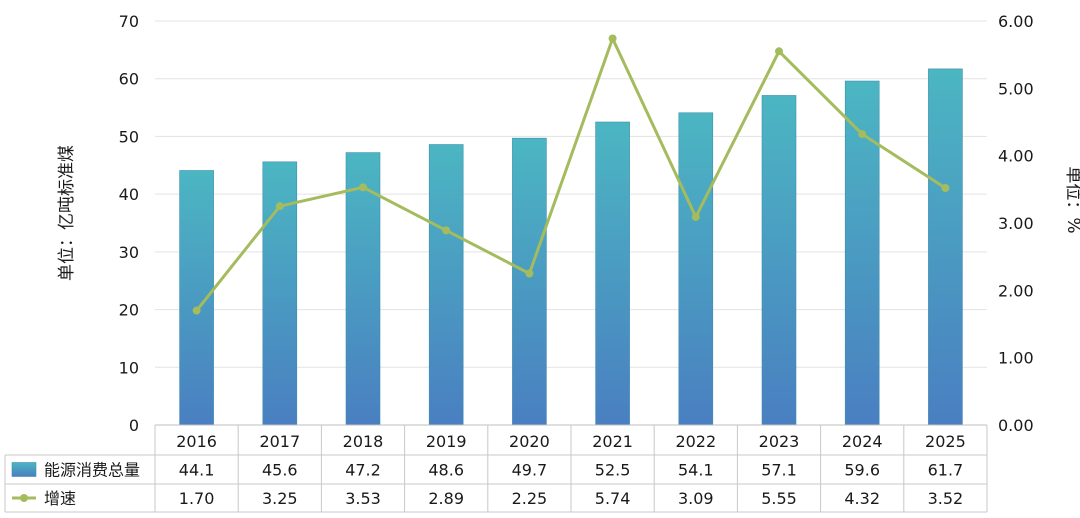 This screenshot has height=518, width=1080. I want to click on point-2025, so click(945, 187).